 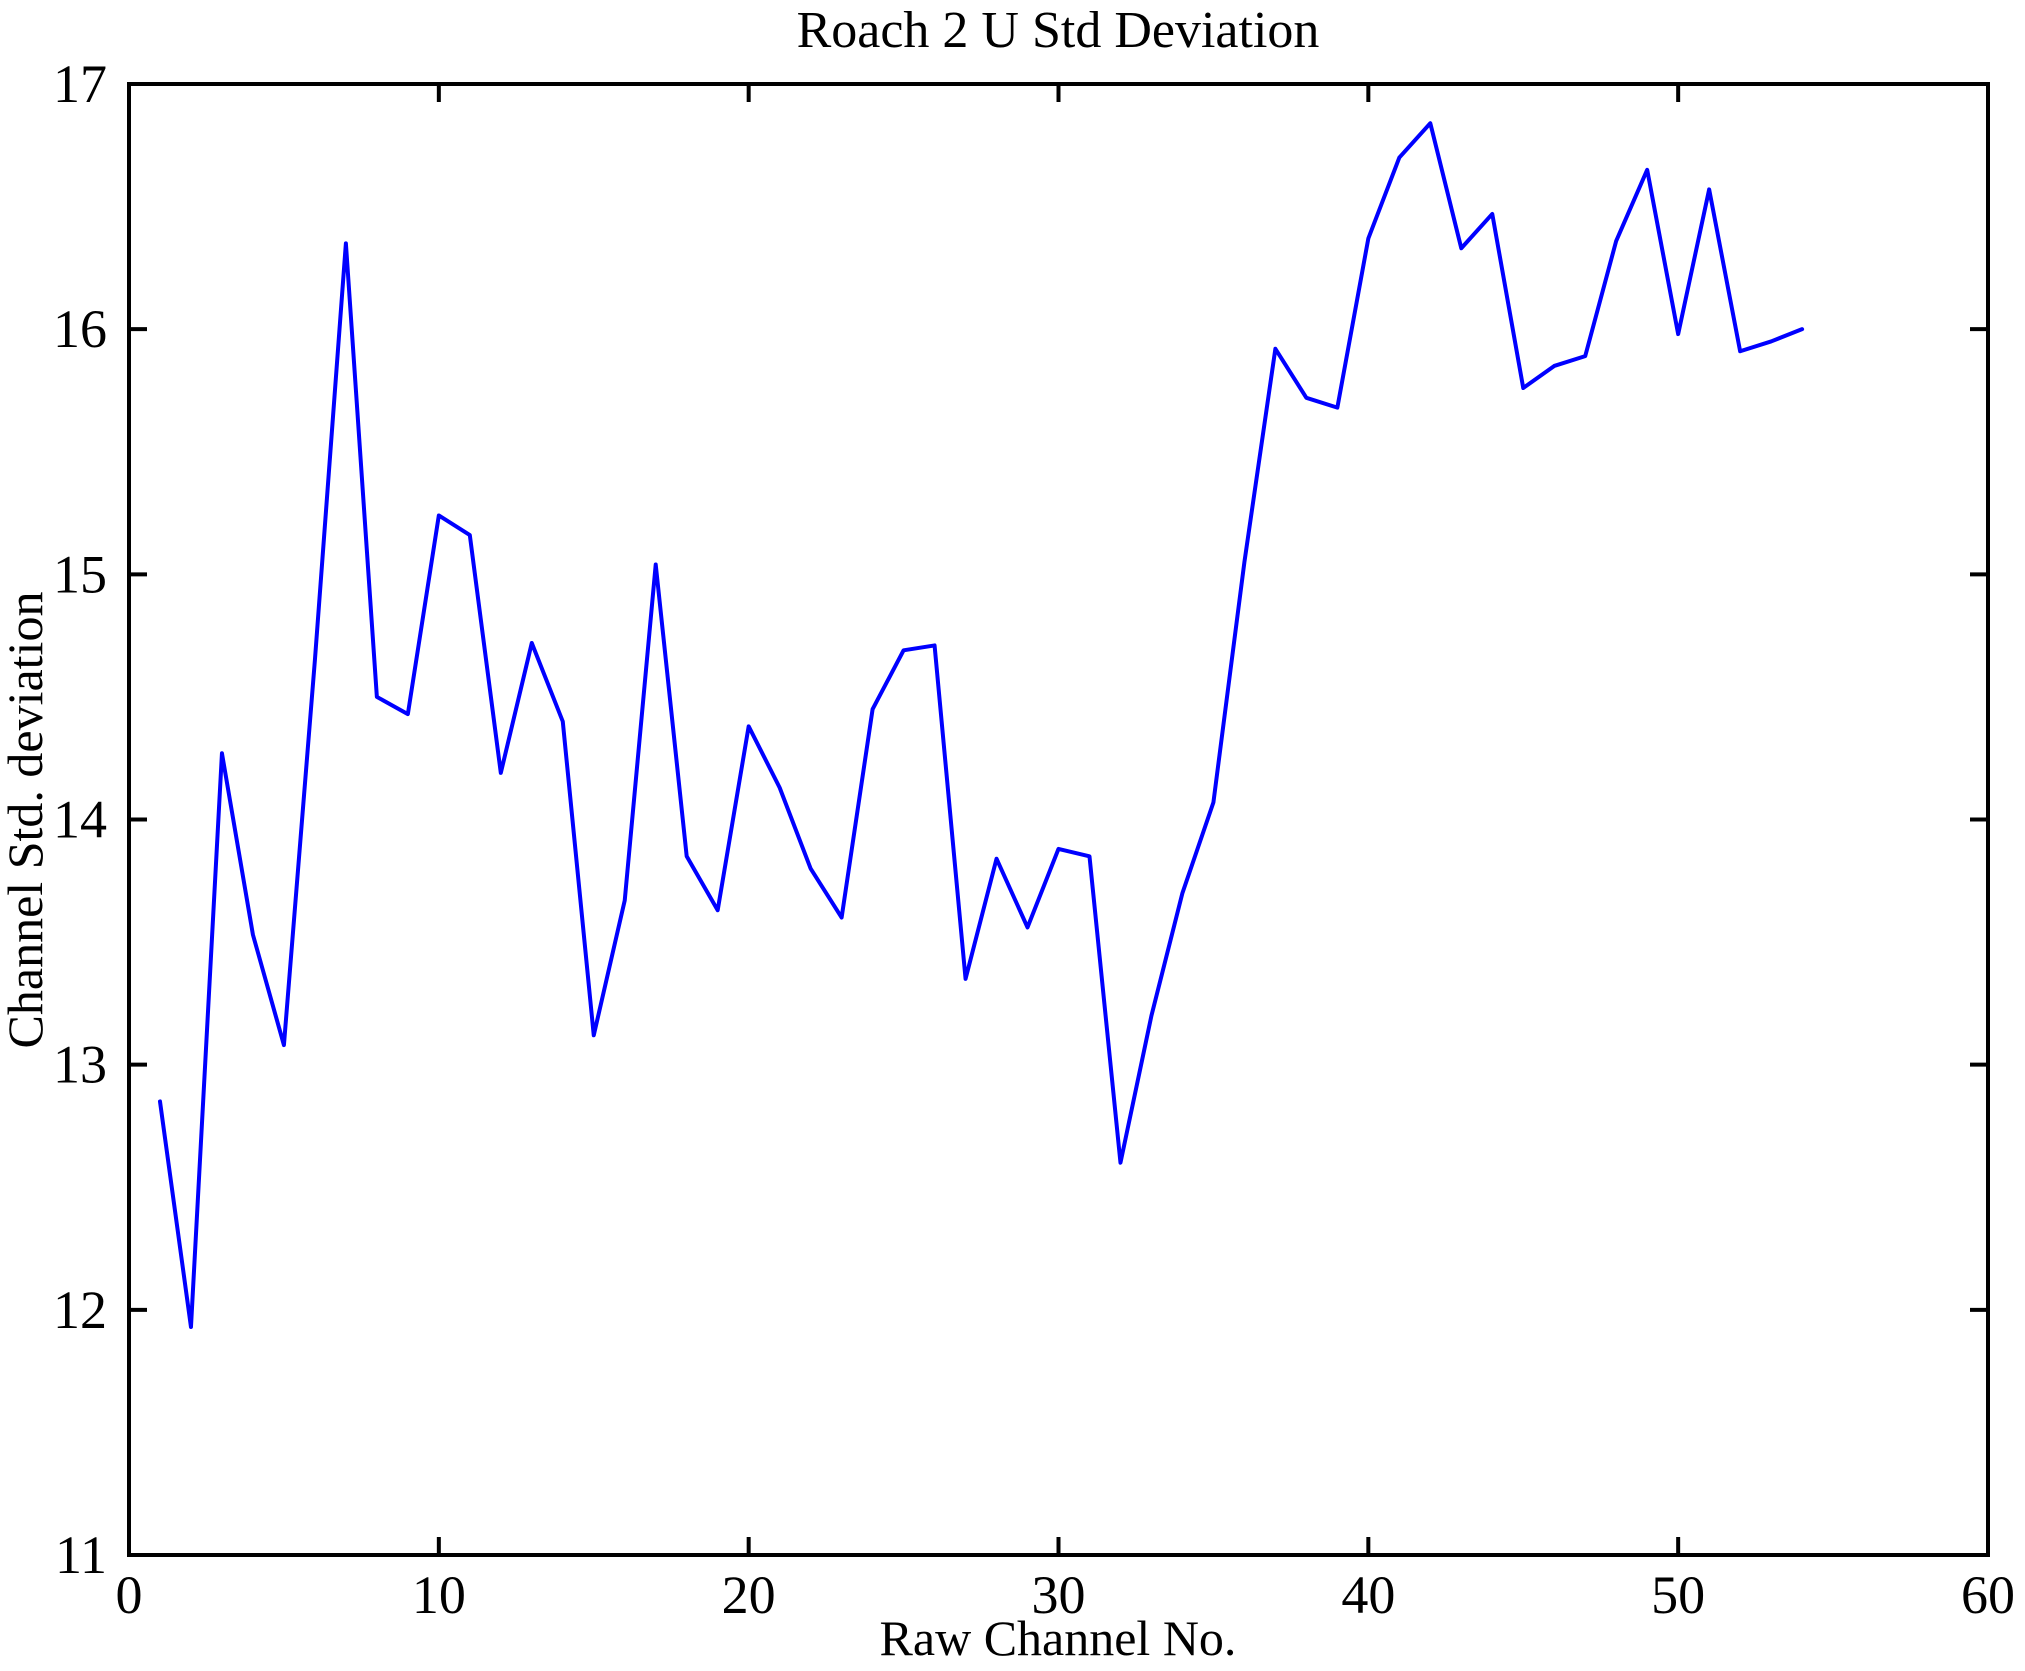 I want to click on x-tick-label: 40, so click(x=1368, y=1595).